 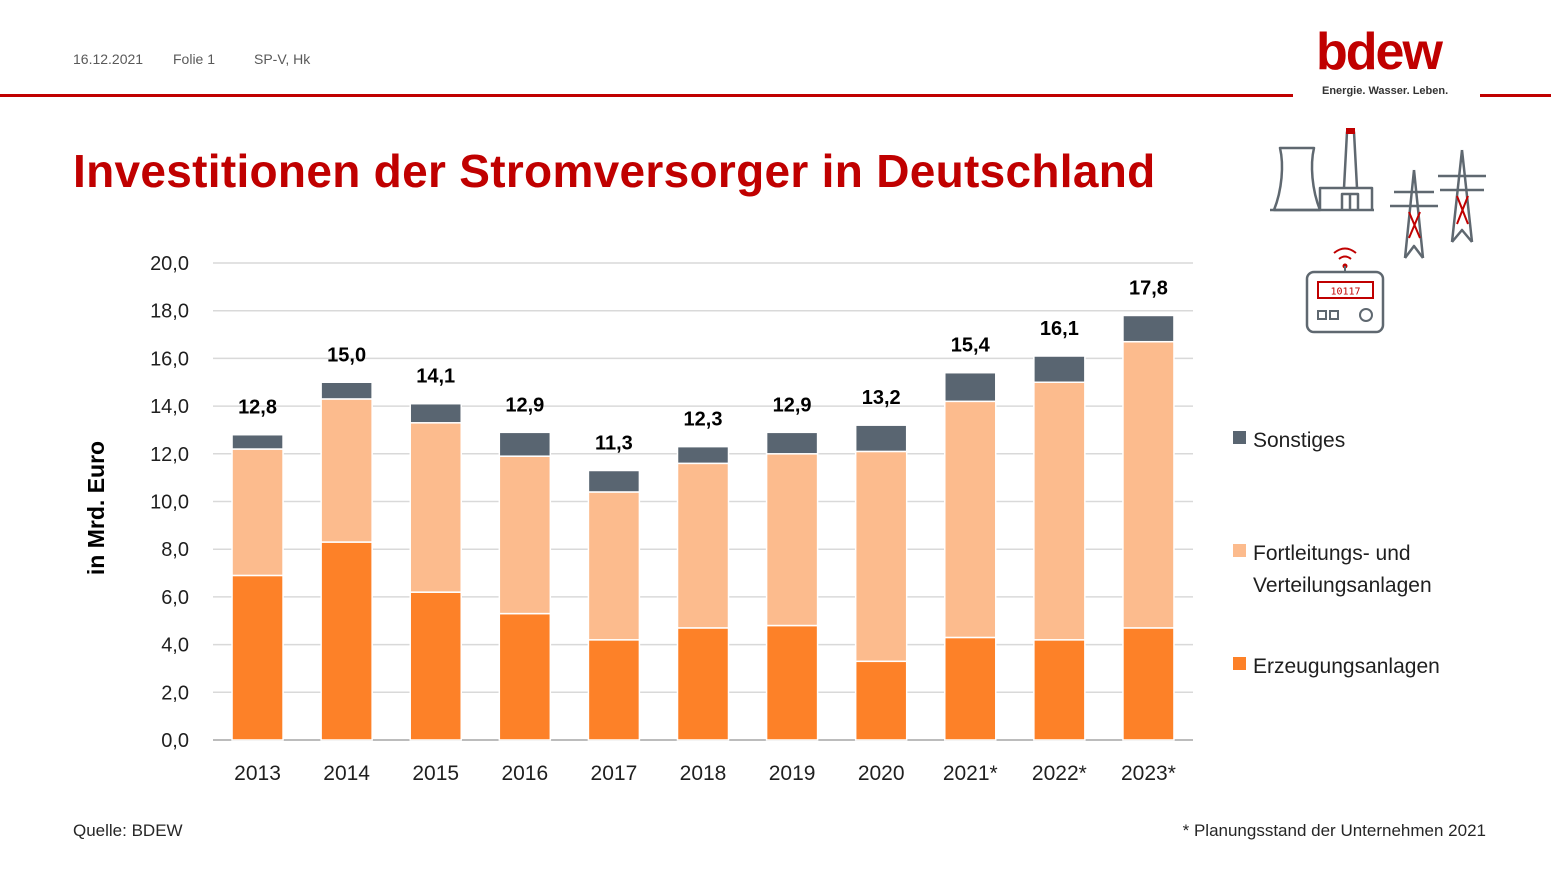 I want to click on x-tick-label: 2013, so click(x=257, y=773).